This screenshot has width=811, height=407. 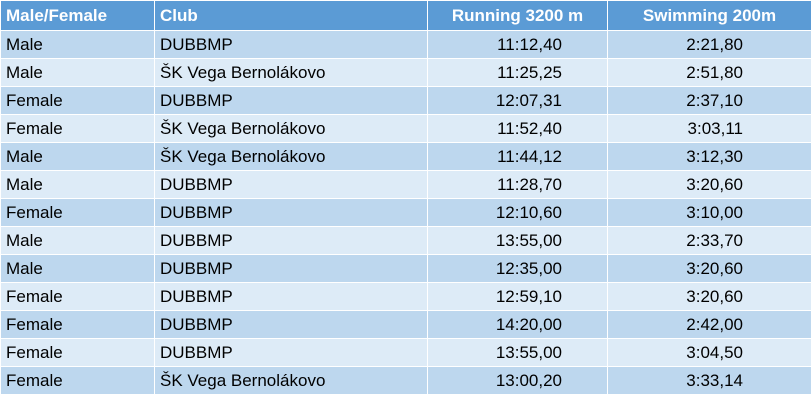 I want to click on cell-swimming: 2:37,10, so click(x=709, y=100).